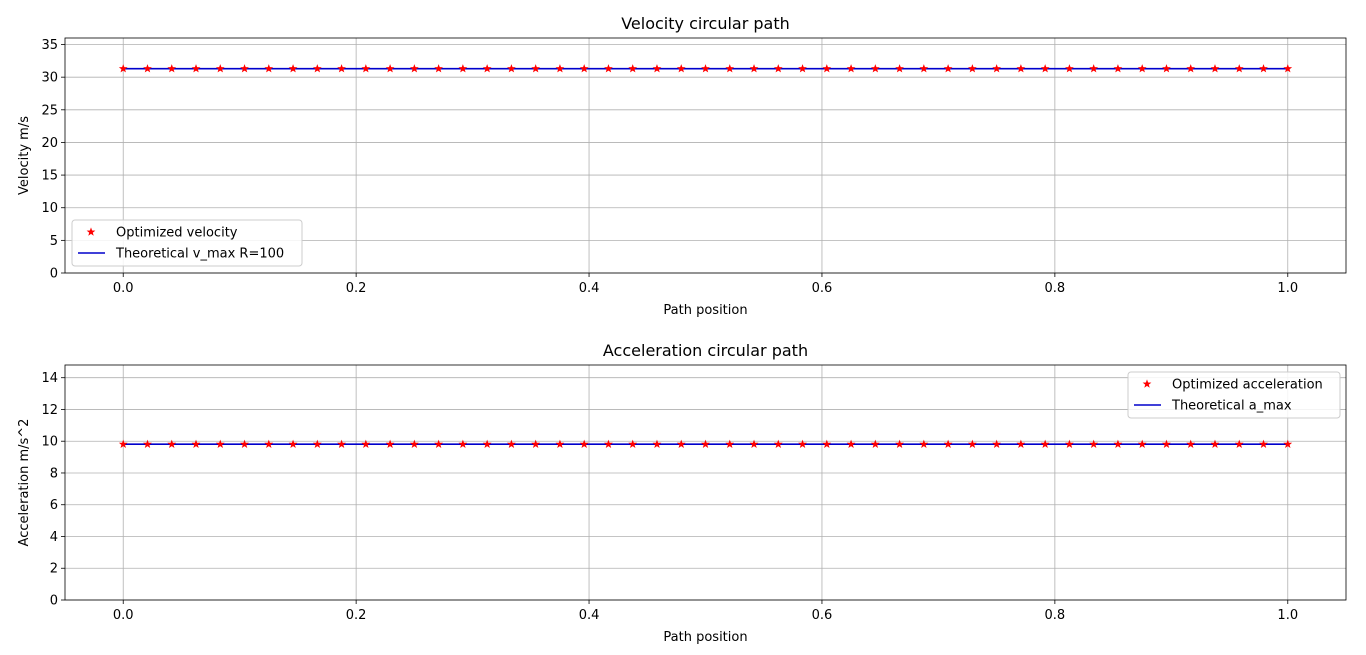 The height and width of the screenshot is (655, 1366). Describe the element at coordinates (54, 537) in the screenshot. I see `y-tick-label: 4` at that location.